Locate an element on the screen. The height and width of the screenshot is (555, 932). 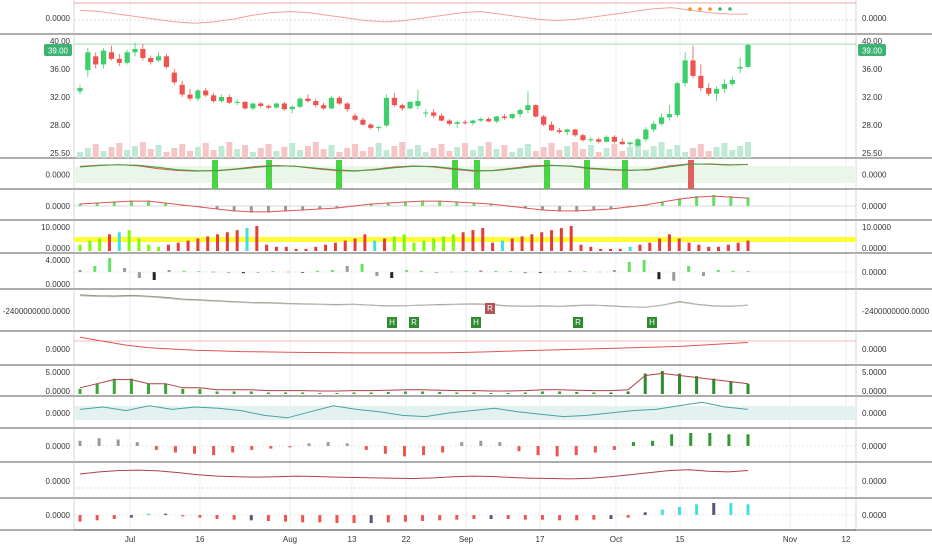
obv-marker-box is located at coordinates (392, 322).